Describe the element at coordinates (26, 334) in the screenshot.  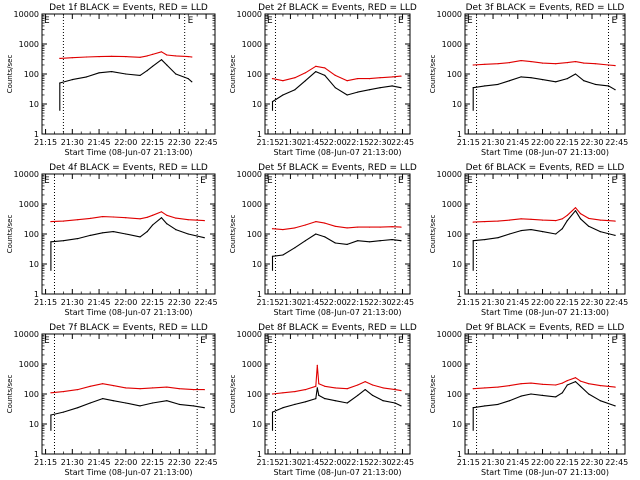
I see `y-tick-label: 10000` at that location.